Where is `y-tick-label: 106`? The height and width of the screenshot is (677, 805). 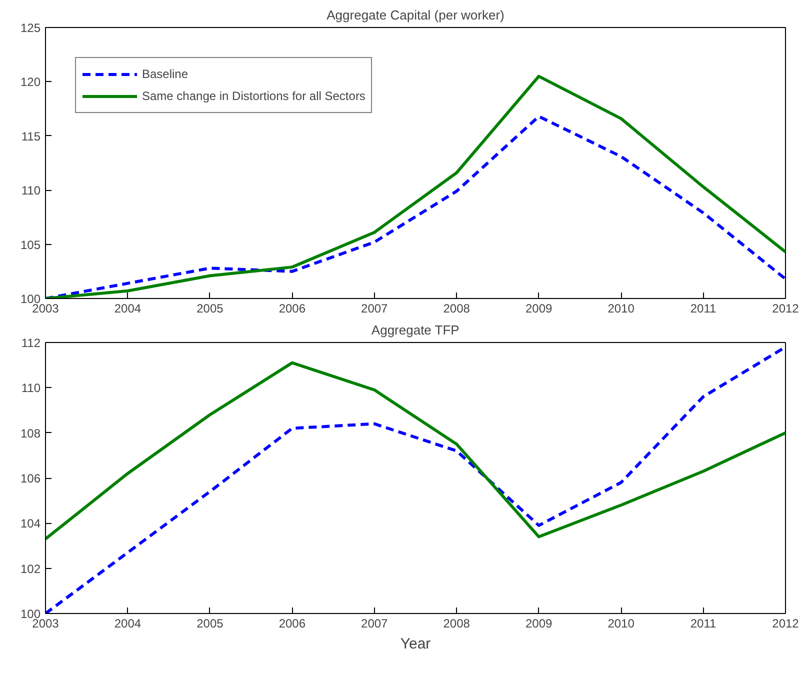
y-tick-label: 106 is located at coordinates (30, 479).